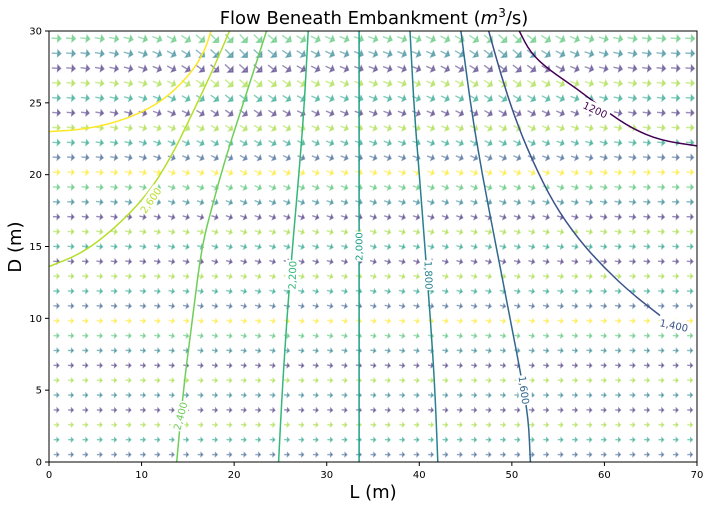 The image size is (710, 509). What do you see at coordinates (15, 246) in the screenshot?
I see `y-axis-title: D (m)` at bounding box center [15, 246].